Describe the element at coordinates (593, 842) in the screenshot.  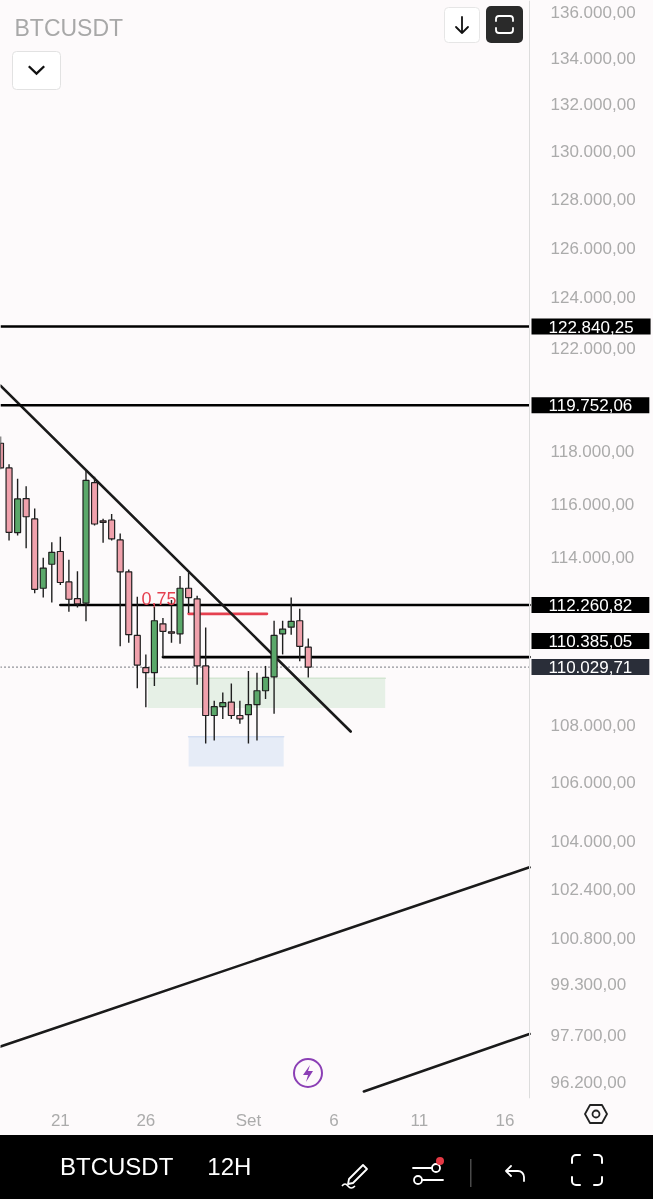
I see `y-tick-label: 104.000,00` at that location.